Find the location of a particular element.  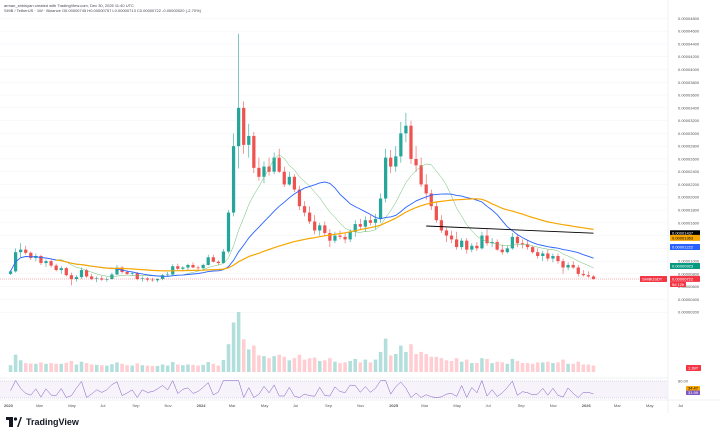

svg-text: SHIBUSDT is located at coordinates (652, 279).